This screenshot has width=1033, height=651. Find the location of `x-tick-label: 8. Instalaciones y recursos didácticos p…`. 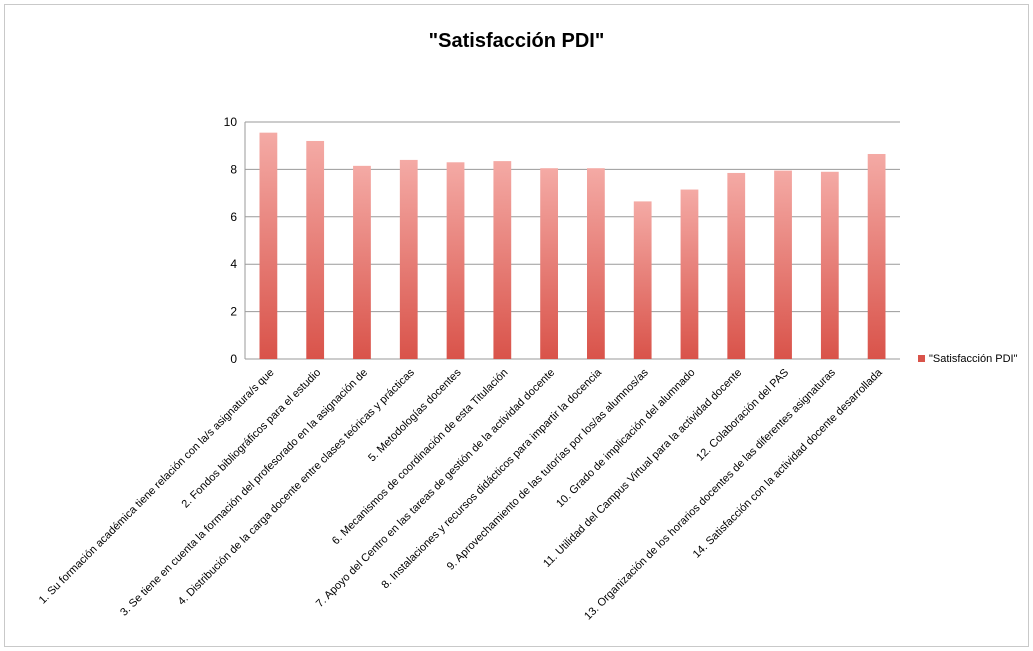

x-tick-label: 8. Instalaciones y recursos didácticos p… is located at coordinates (491, 478).